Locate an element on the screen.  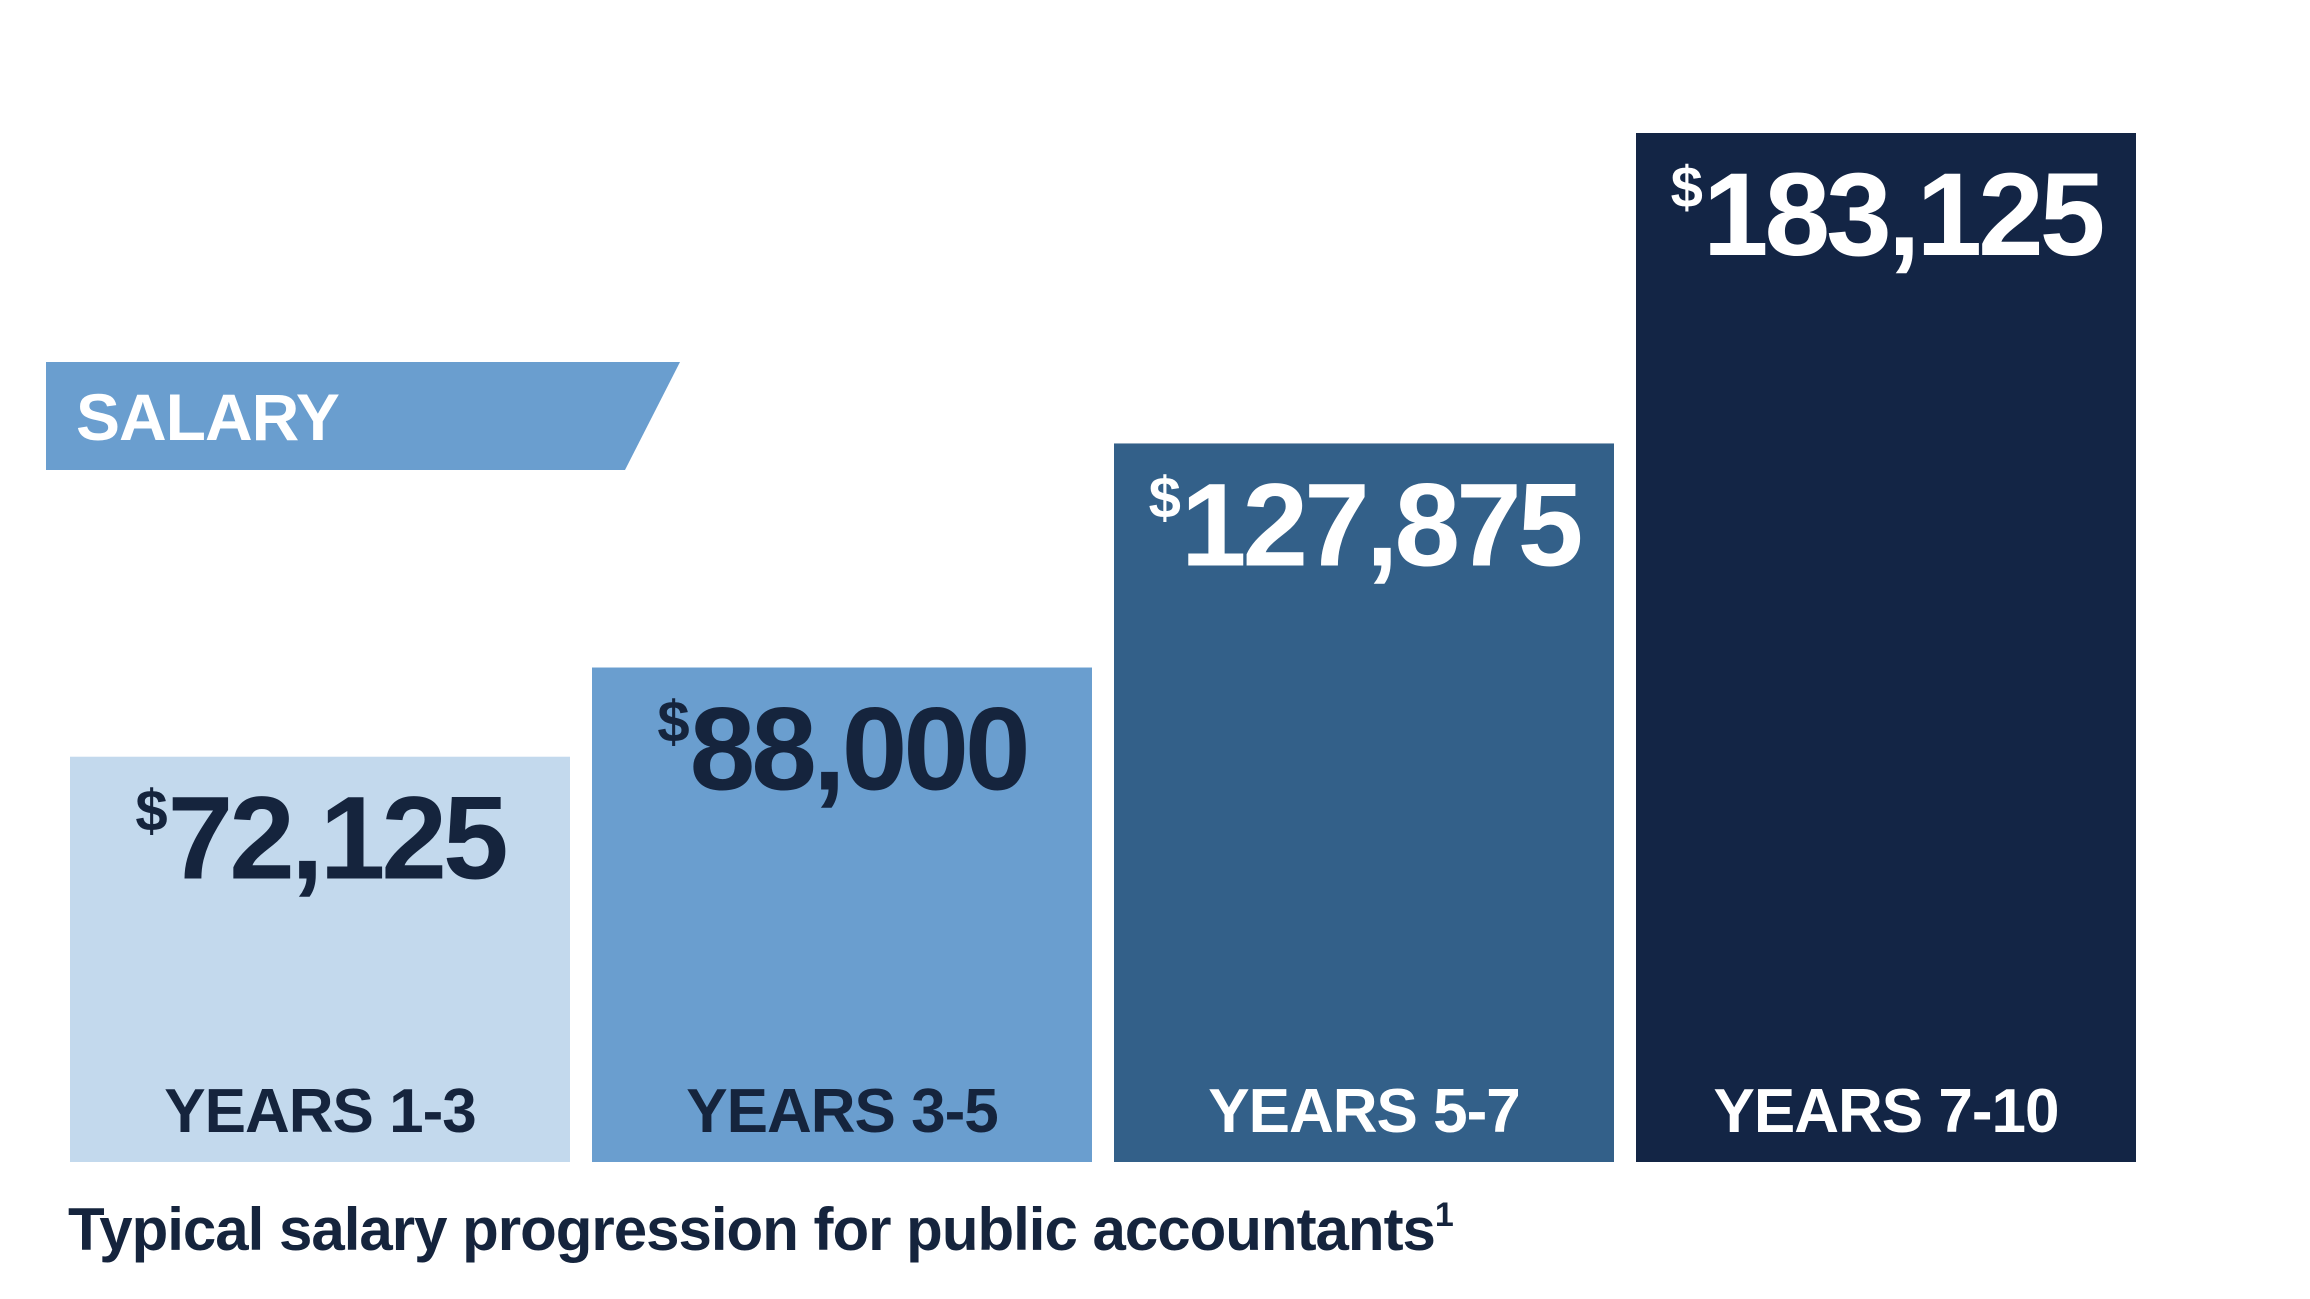
bar-value-label-1: $72,125 is located at coordinates (320, 839).